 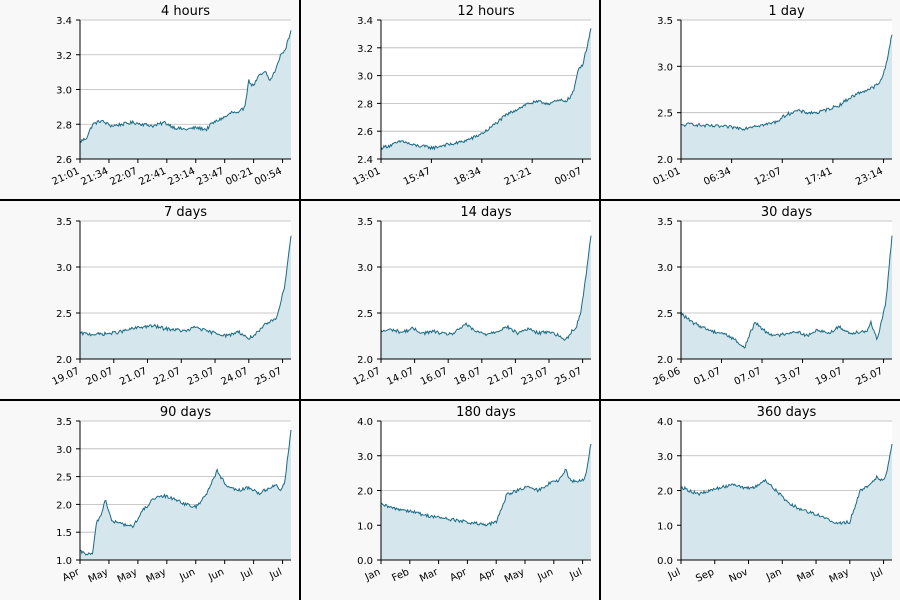 What do you see at coordinates (869, 377) in the screenshot?
I see `x-tick-label: 25.07` at bounding box center [869, 377].